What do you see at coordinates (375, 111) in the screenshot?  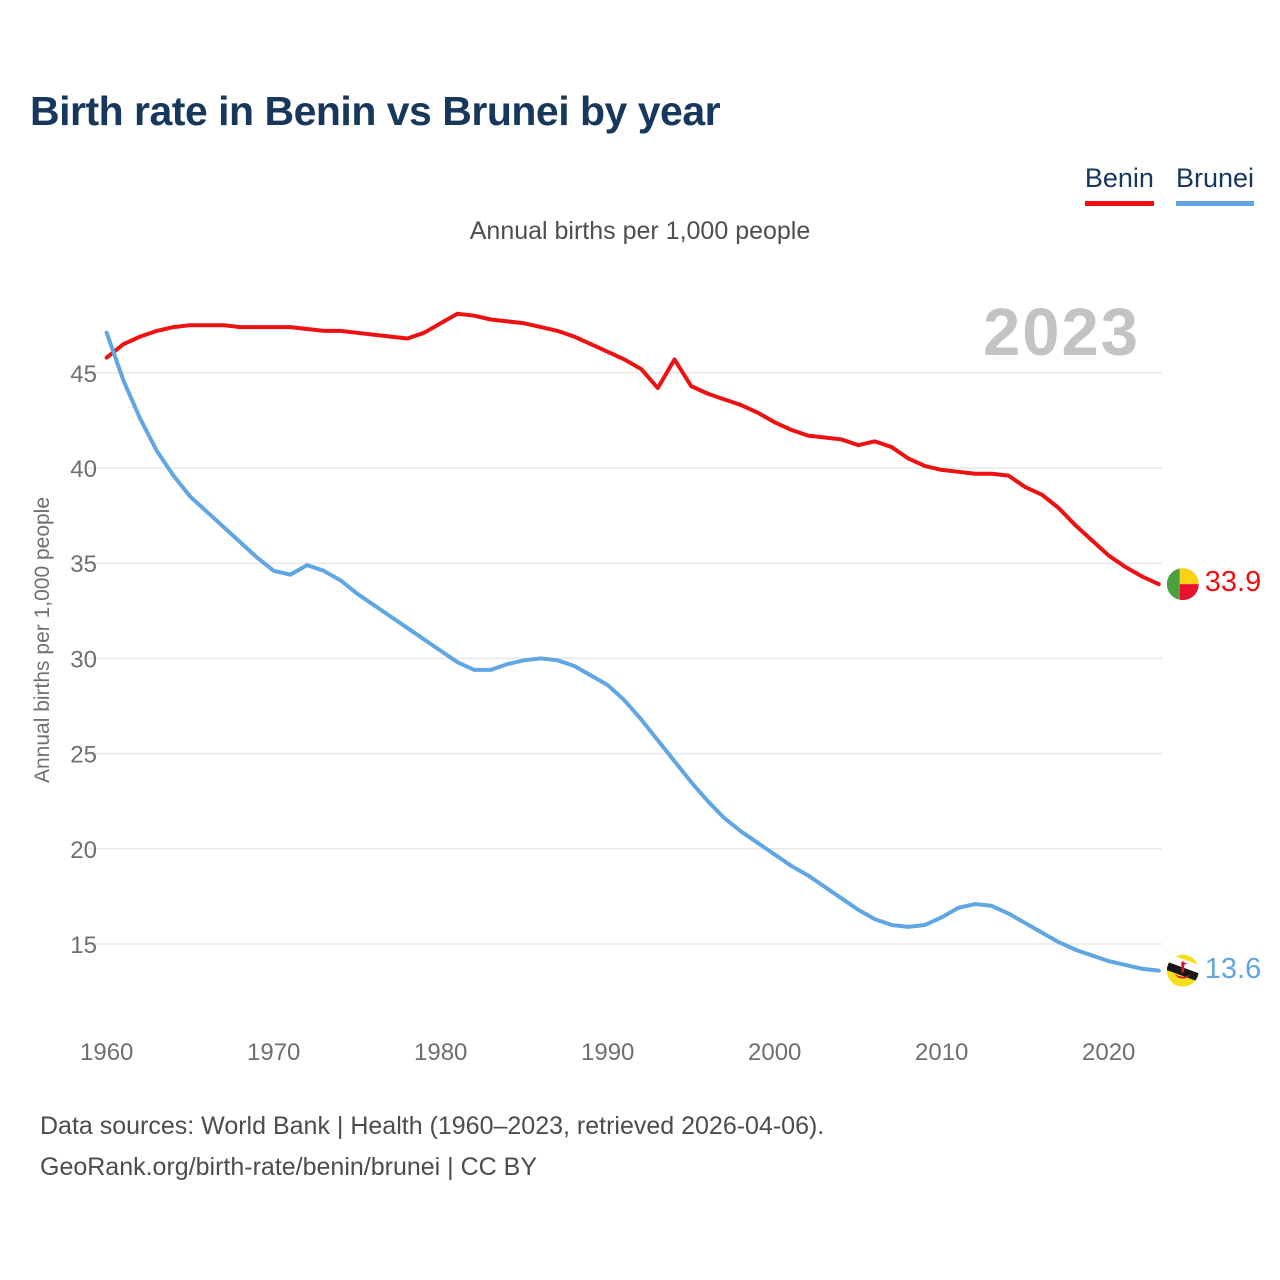 I see `page-title: Birth rate in Benin vs Brunei by year` at bounding box center [375, 111].